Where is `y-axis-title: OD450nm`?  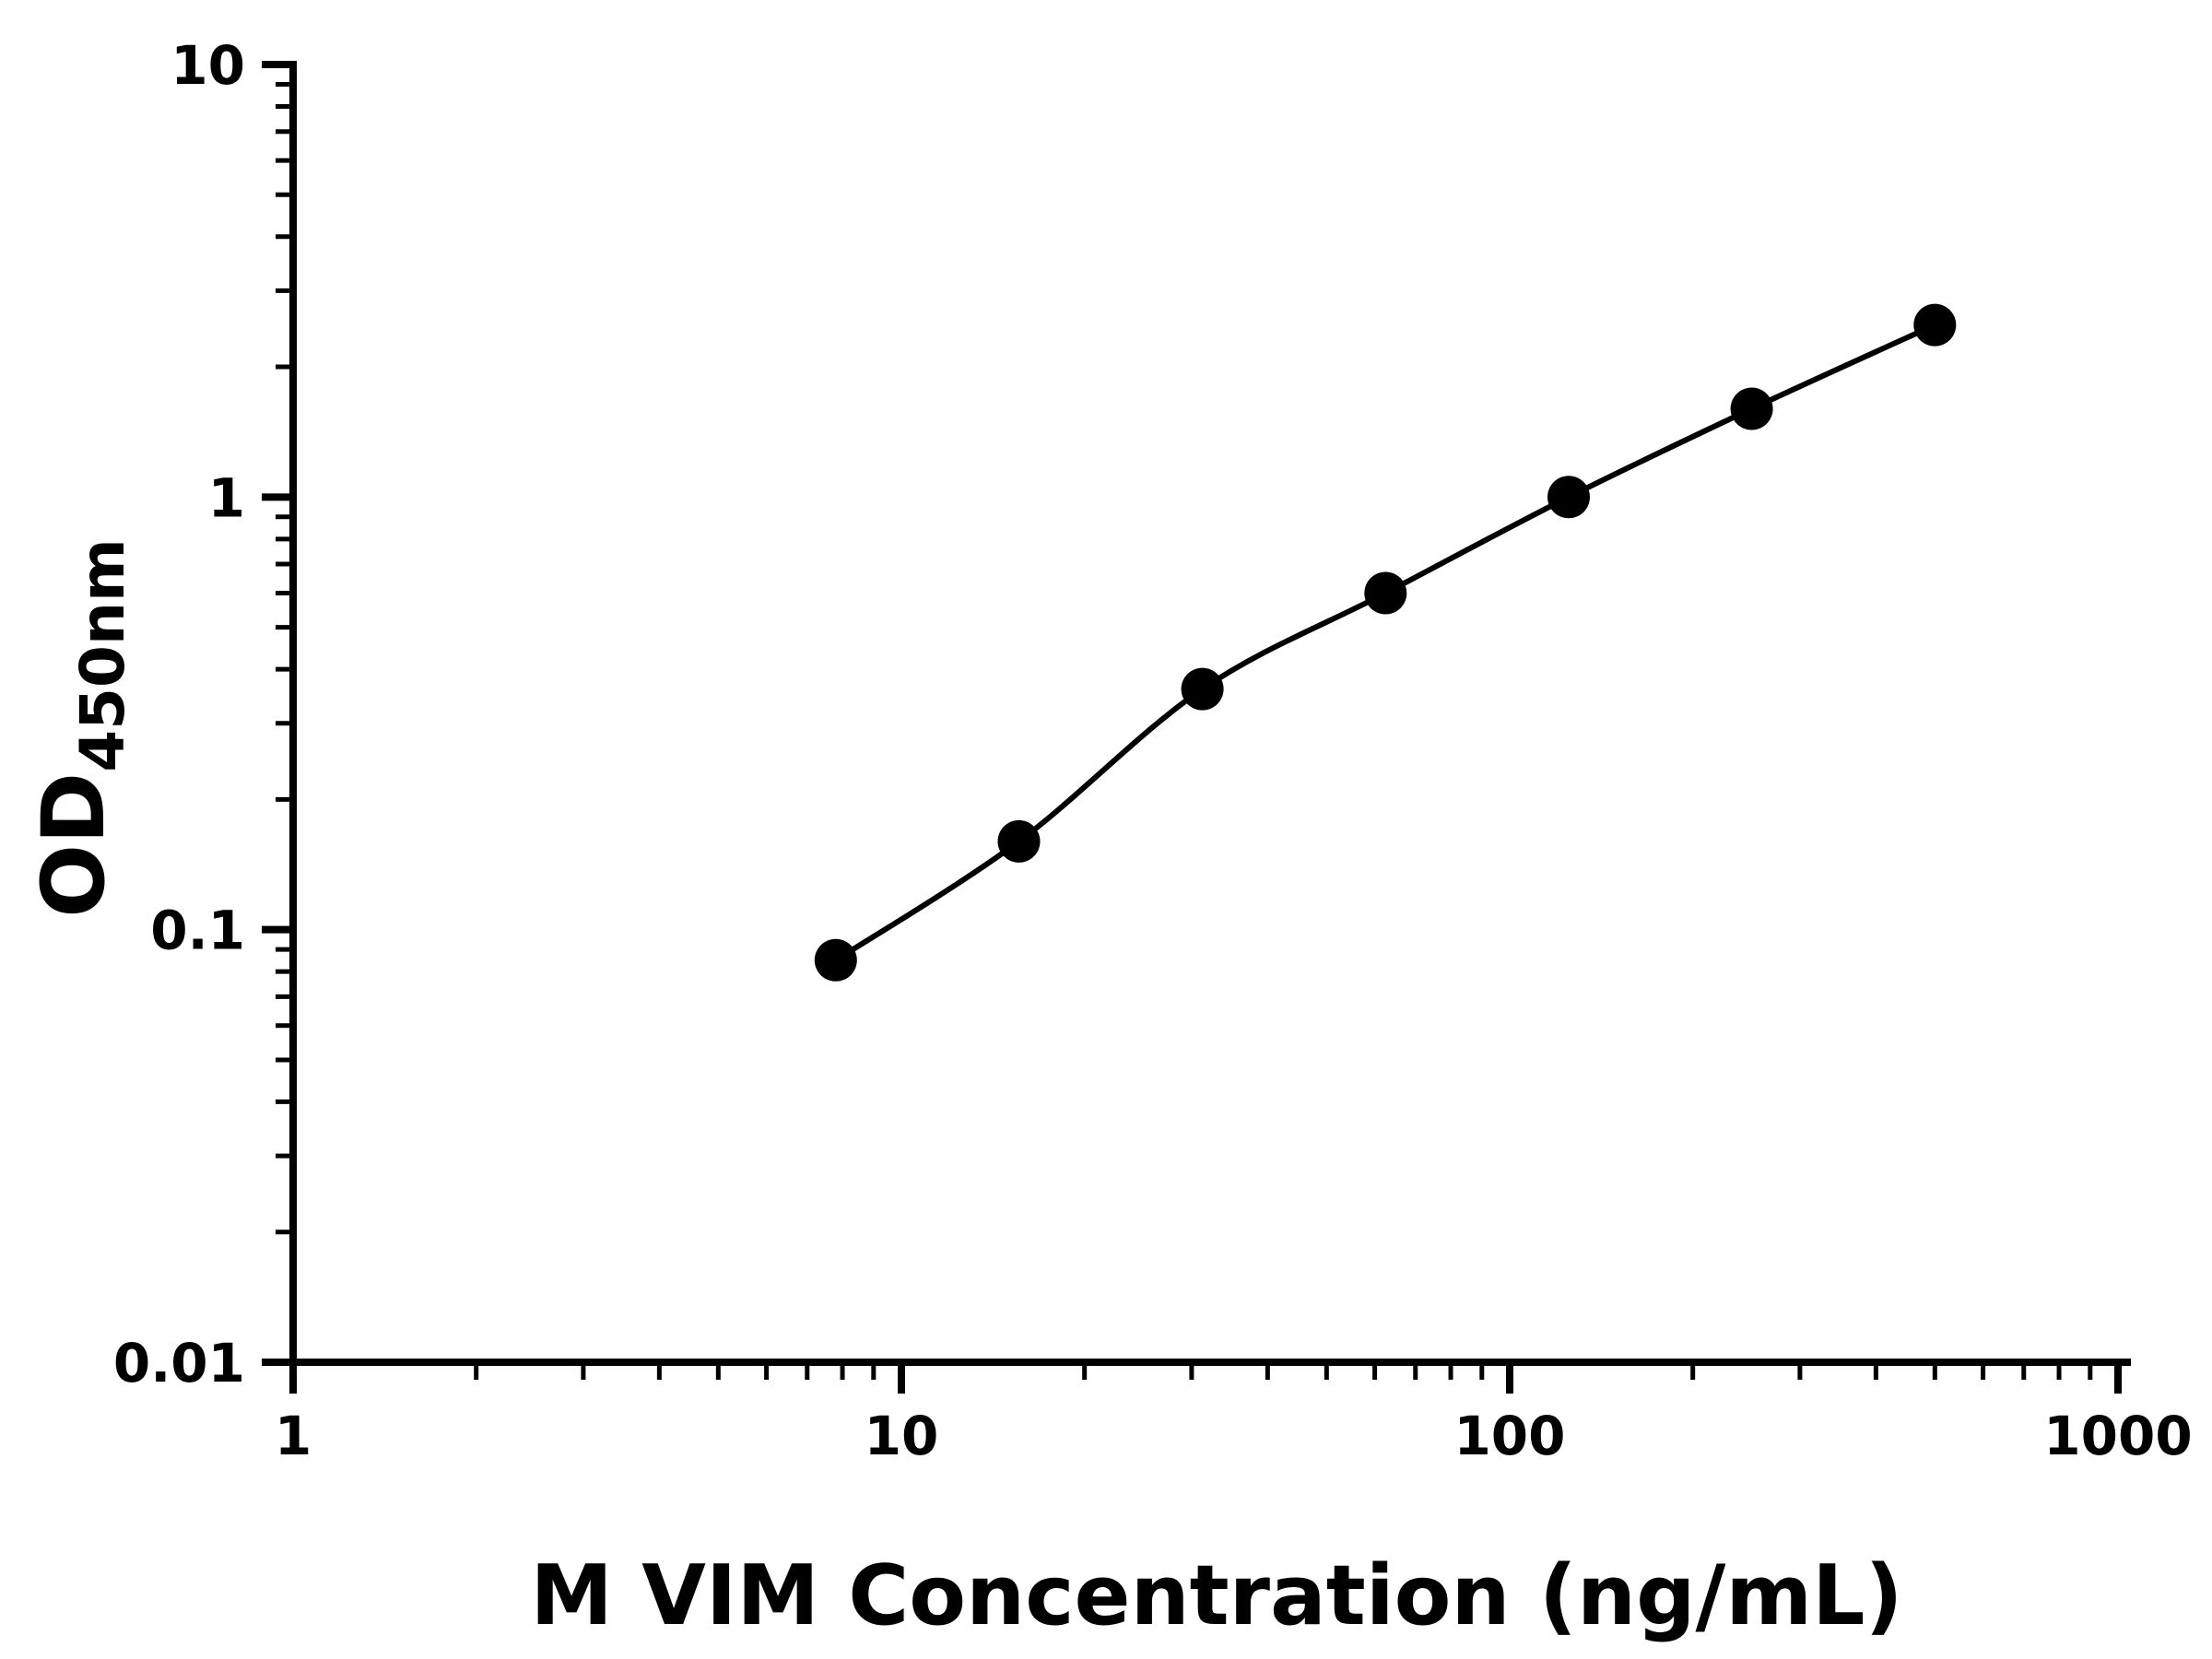
y-axis-title: OD450nm is located at coordinates (81, 727).